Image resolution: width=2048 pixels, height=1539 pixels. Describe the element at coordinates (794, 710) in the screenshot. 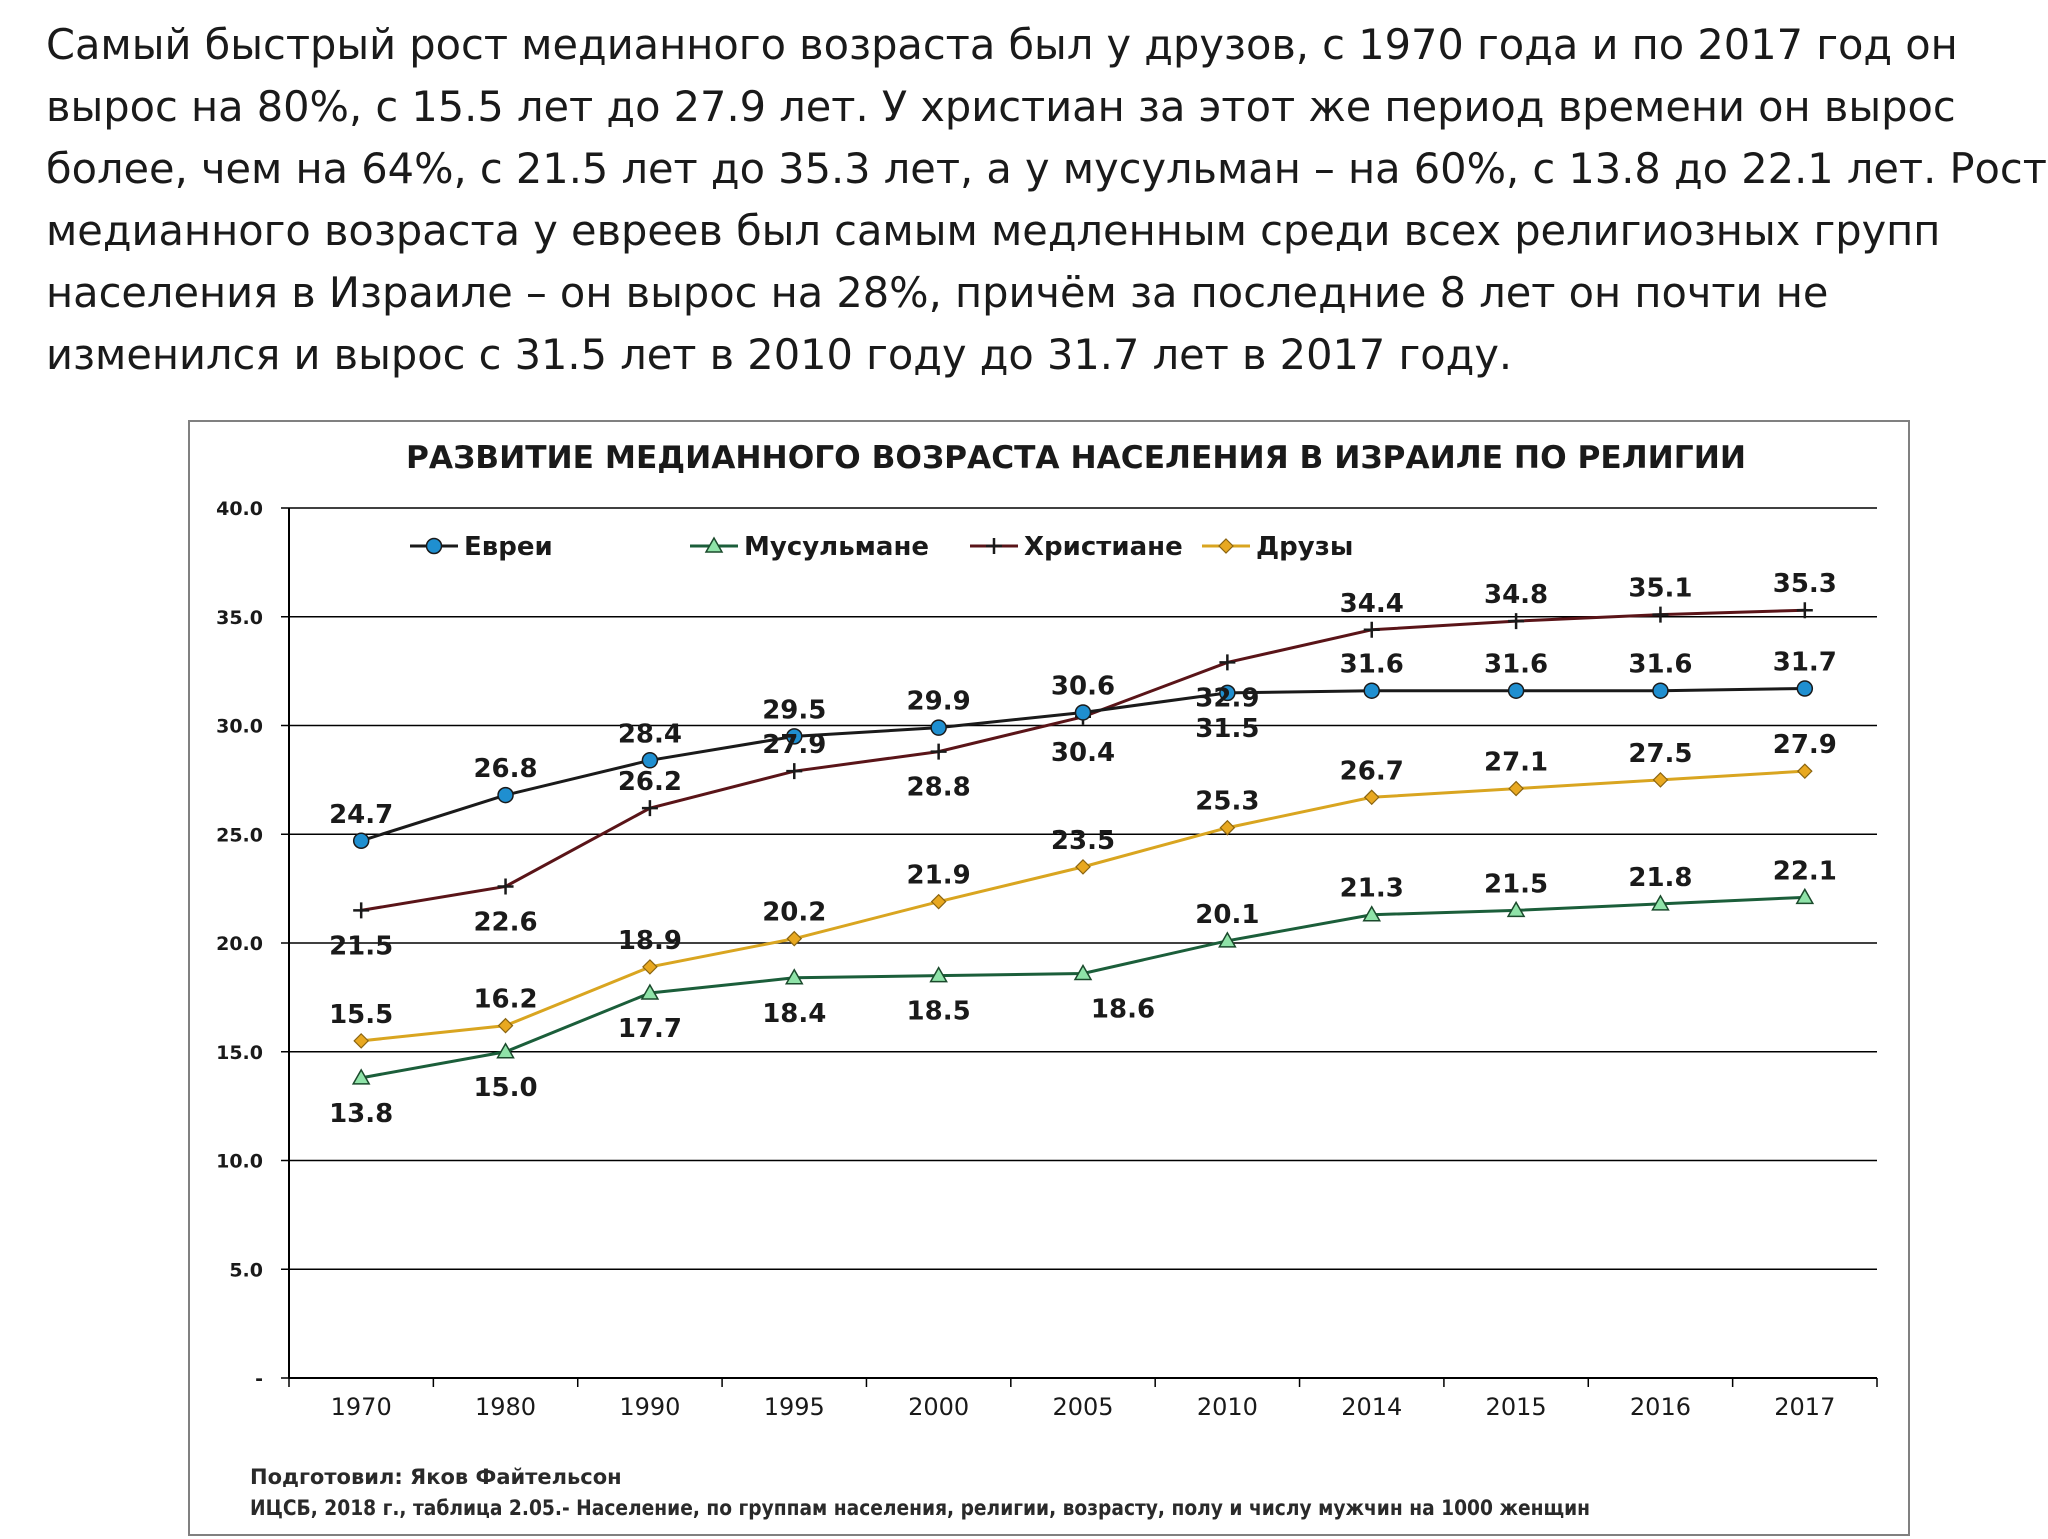

I see `data-label: 29.5` at that location.